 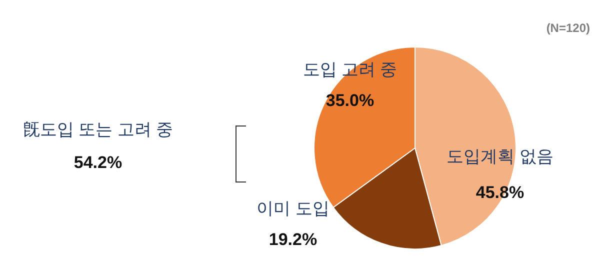 I want to click on data-label: 35.0%, so click(x=350, y=100).